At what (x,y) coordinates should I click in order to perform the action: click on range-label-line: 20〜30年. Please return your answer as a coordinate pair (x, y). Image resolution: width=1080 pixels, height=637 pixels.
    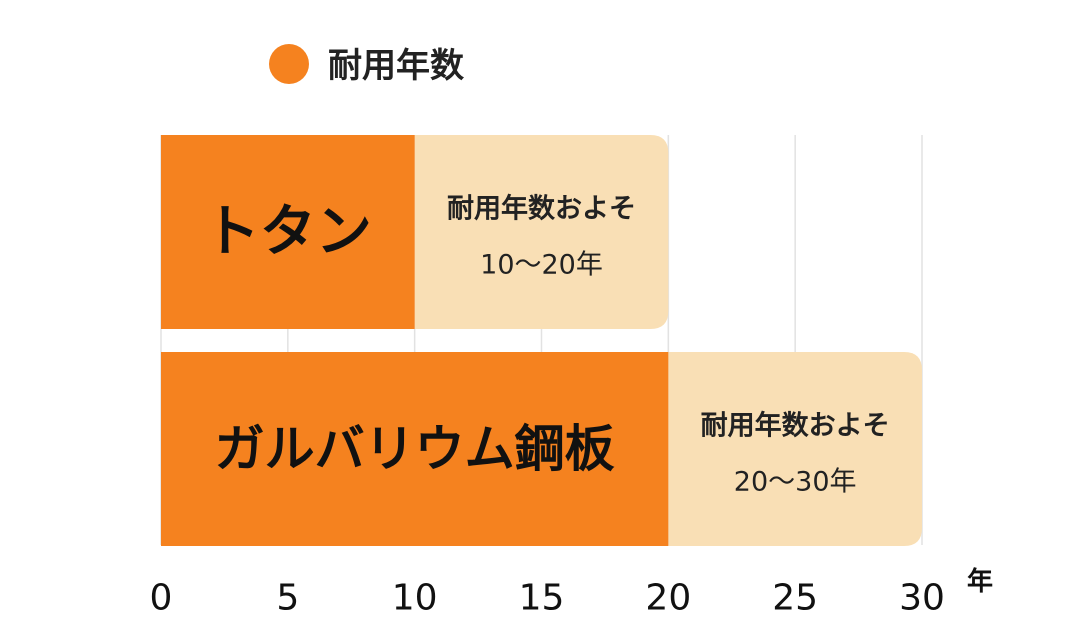
    Looking at the image, I should click on (795, 482).